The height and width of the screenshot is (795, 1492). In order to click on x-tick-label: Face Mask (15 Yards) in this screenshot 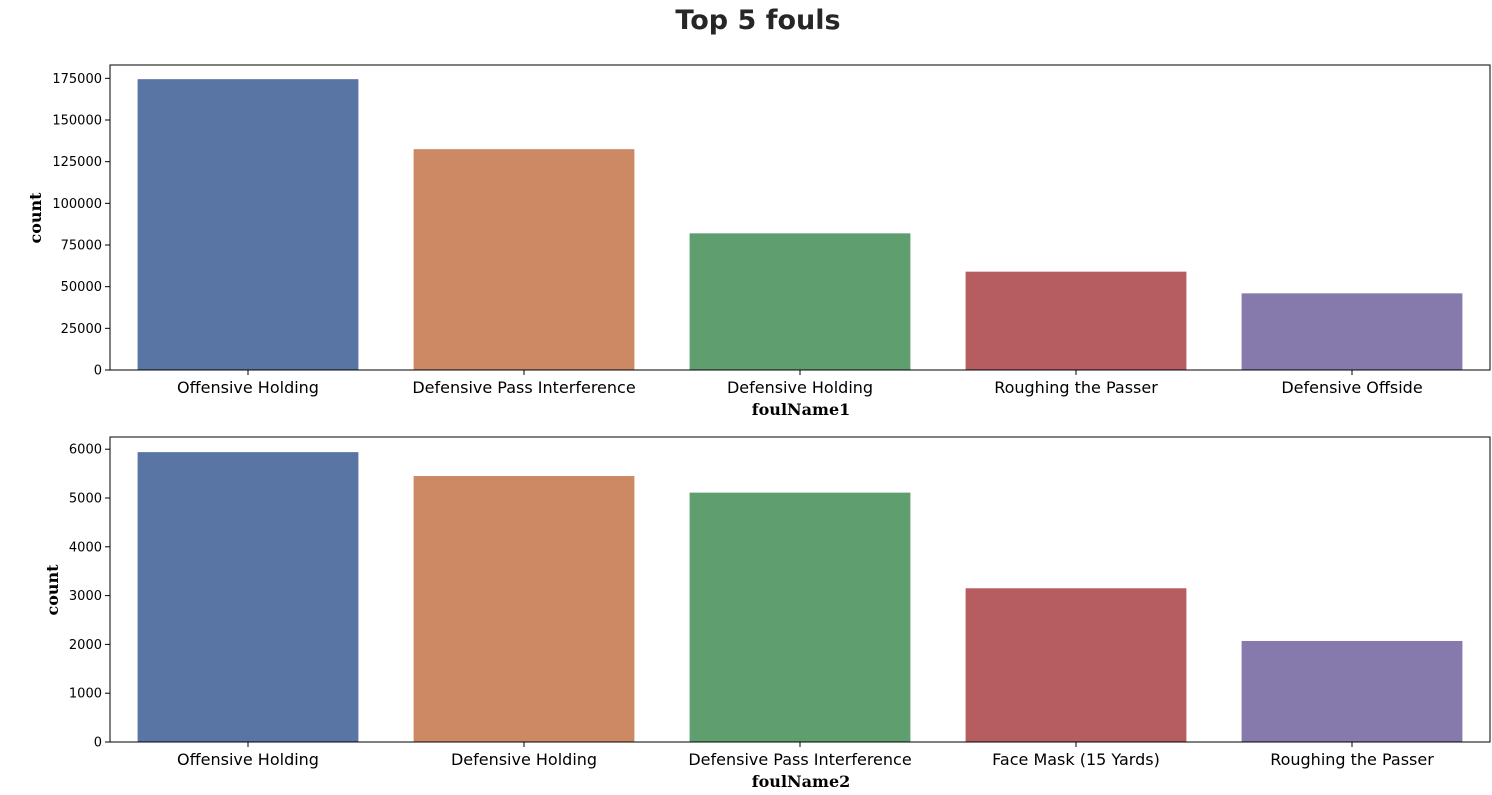, I will do `click(1076, 759)`.